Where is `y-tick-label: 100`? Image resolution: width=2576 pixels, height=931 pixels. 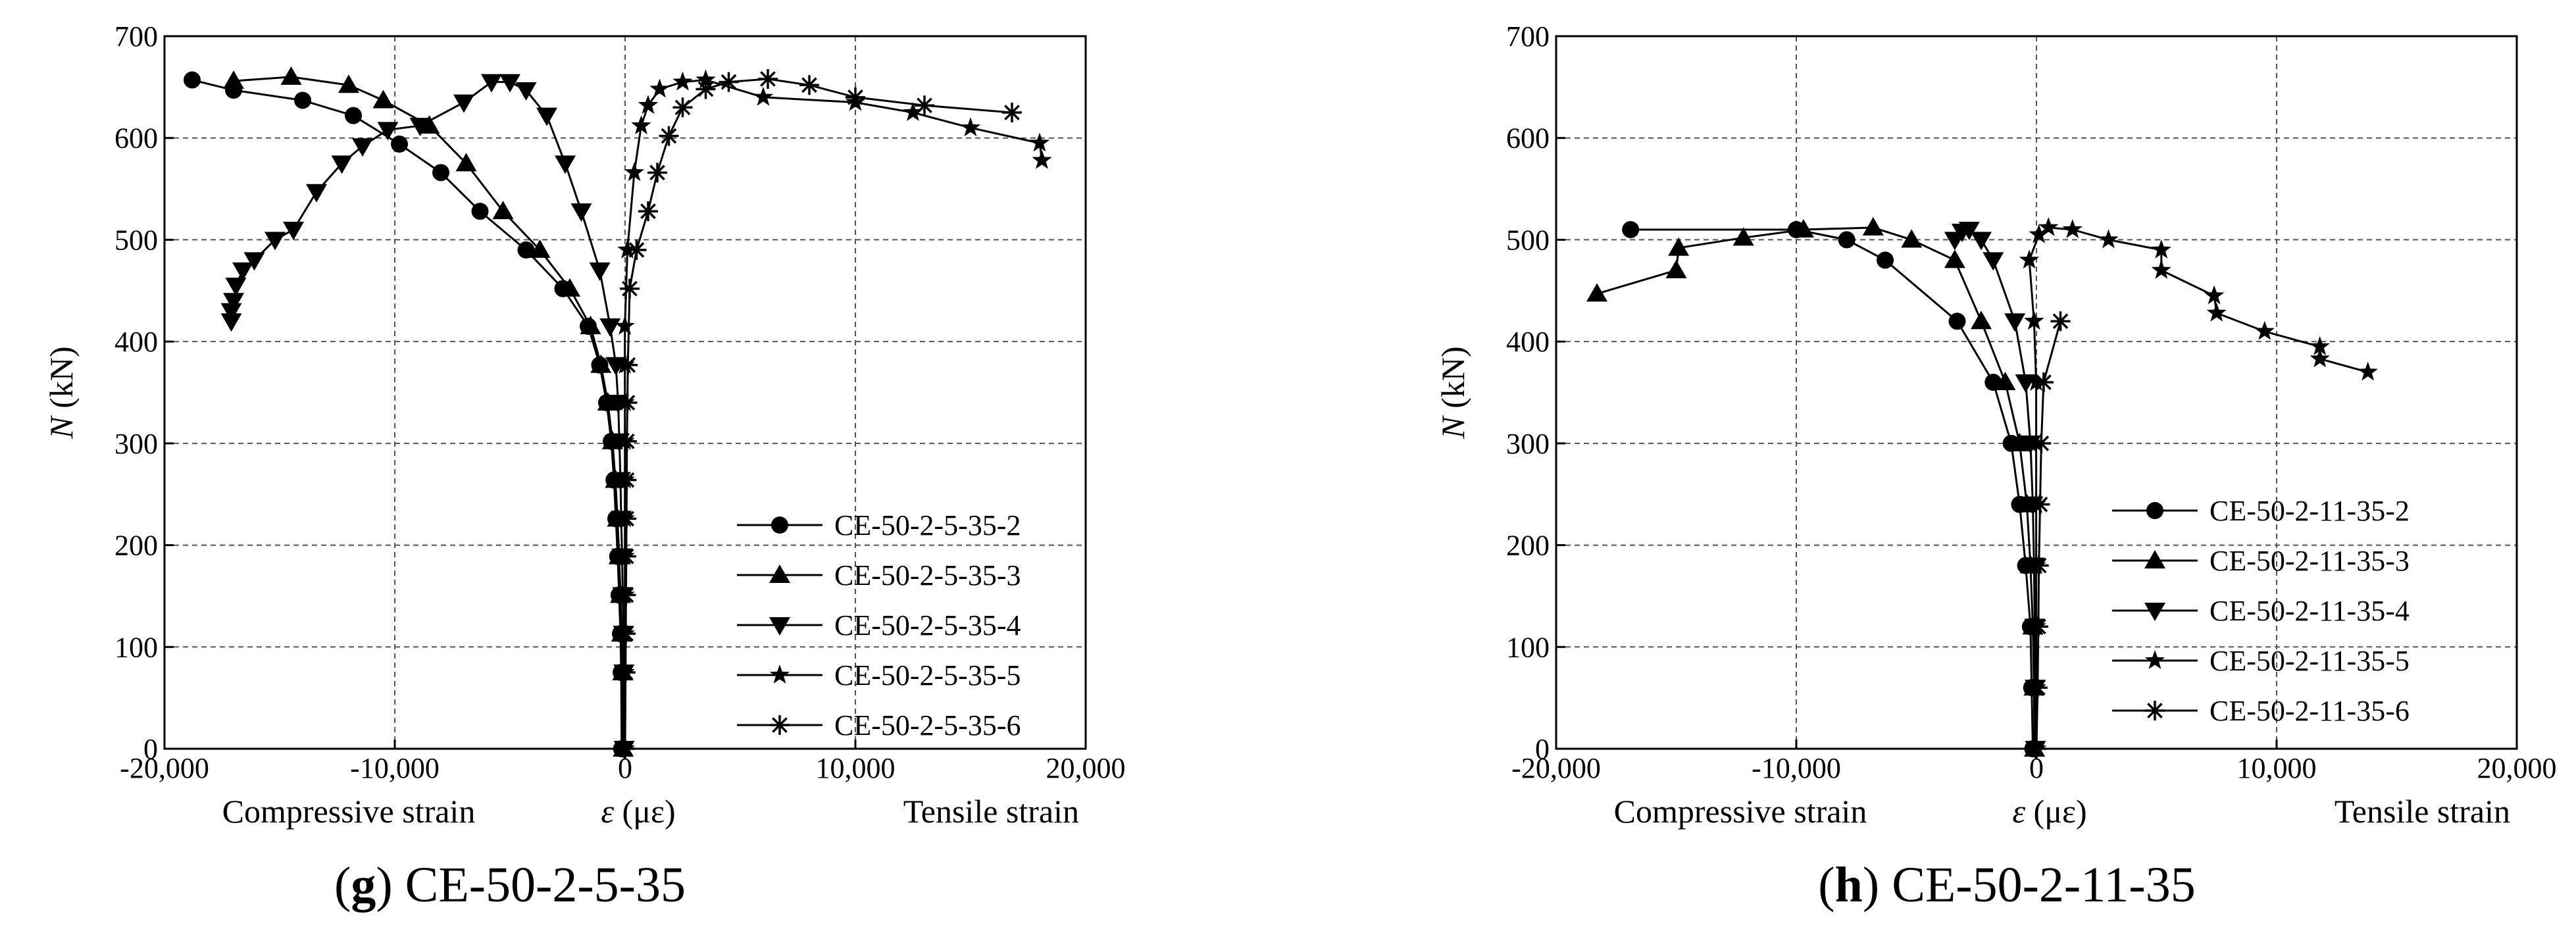
y-tick-label: 100 is located at coordinates (136, 647).